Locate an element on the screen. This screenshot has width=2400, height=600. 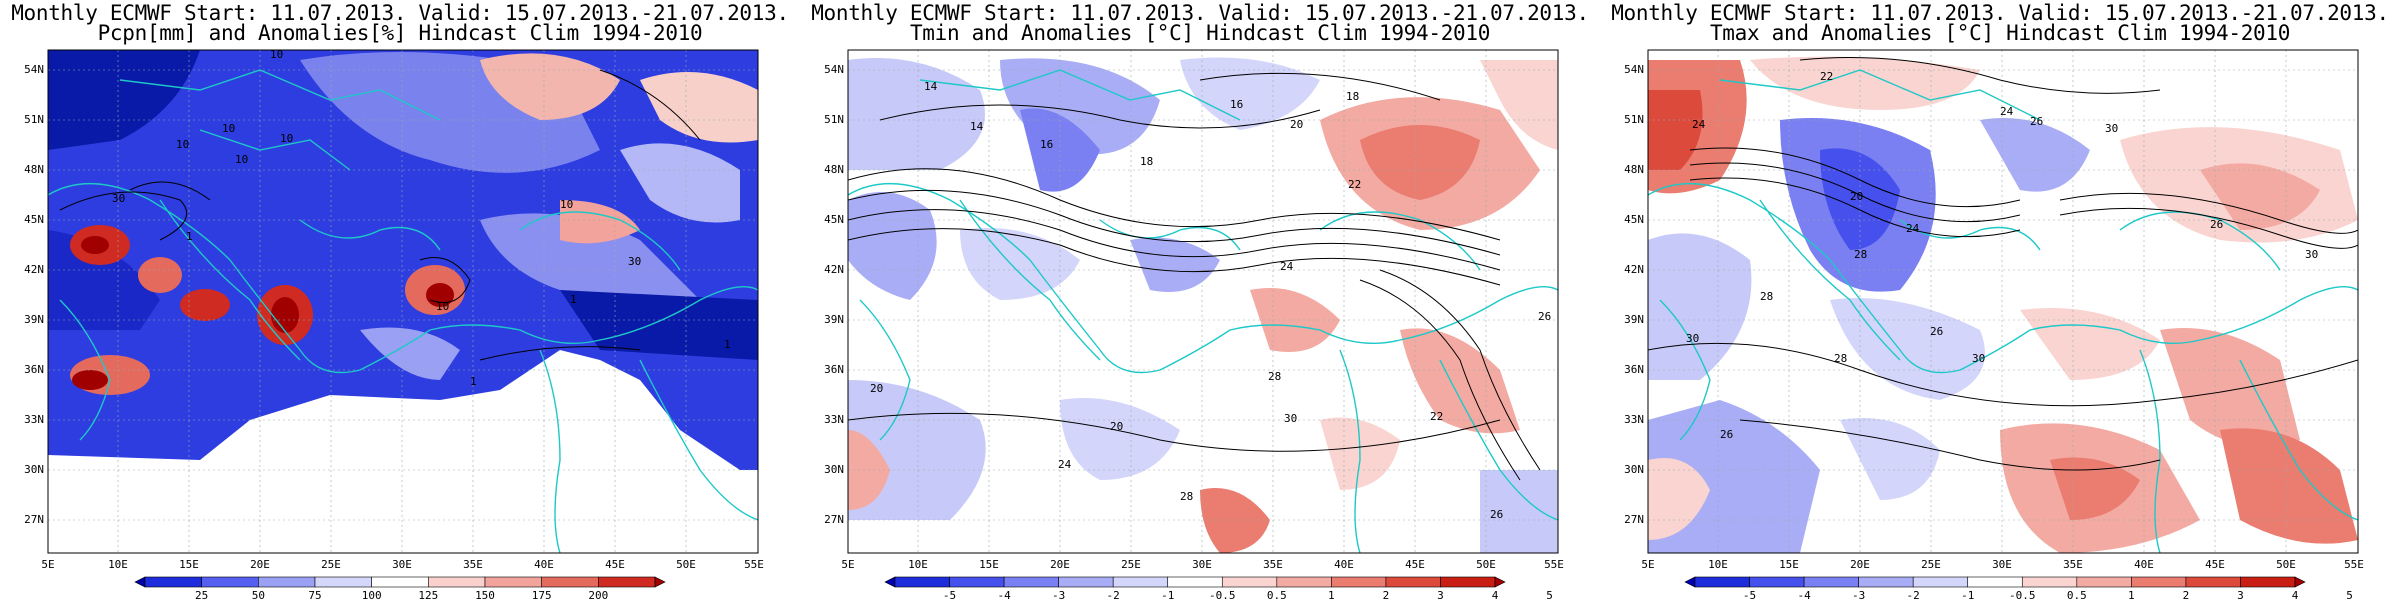
colorbar-label: 100 is located at coordinates (372, 594).